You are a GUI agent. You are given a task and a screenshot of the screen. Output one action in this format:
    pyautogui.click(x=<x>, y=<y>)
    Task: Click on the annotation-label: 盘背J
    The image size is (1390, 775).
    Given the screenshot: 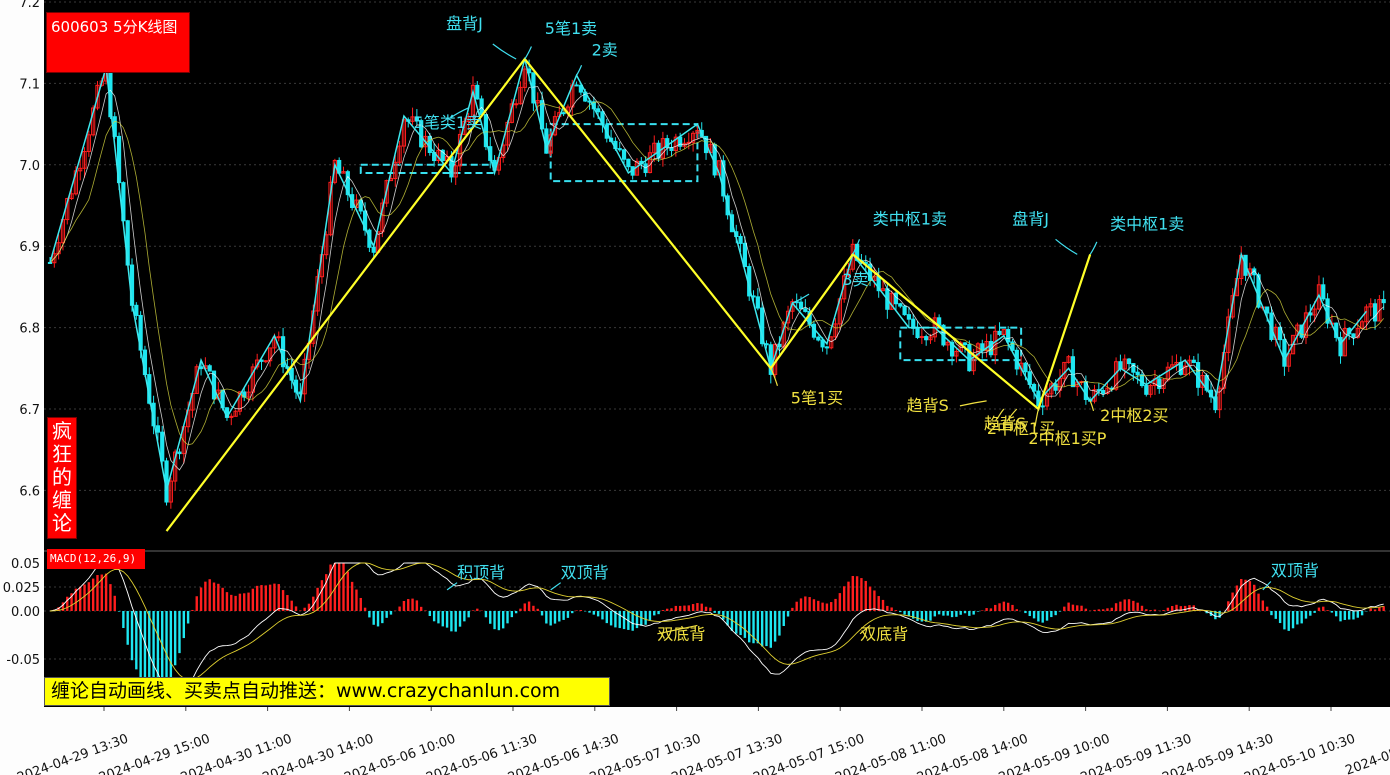 What is the action you would take?
    pyautogui.click(x=1030, y=218)
    